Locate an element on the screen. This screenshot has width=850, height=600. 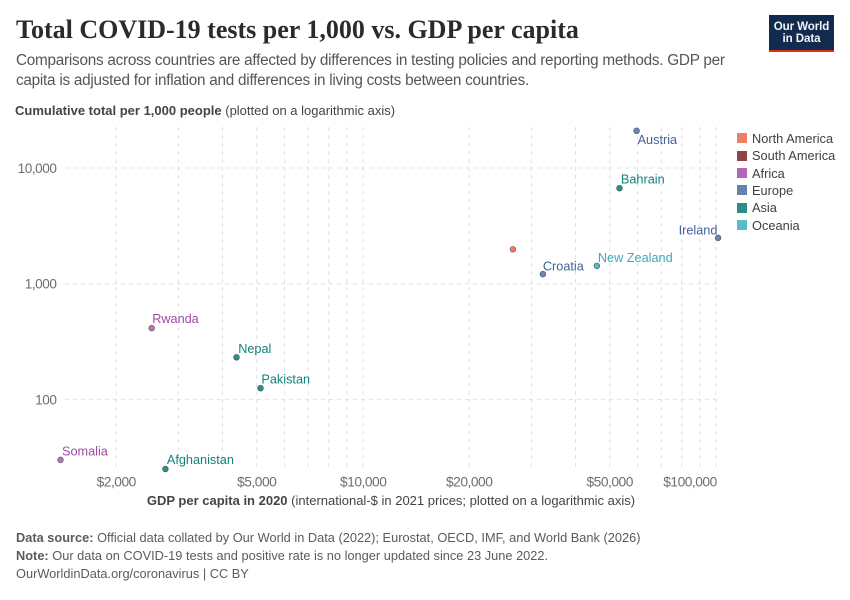
svg-text: 100 is located at coordinates (46, 399).